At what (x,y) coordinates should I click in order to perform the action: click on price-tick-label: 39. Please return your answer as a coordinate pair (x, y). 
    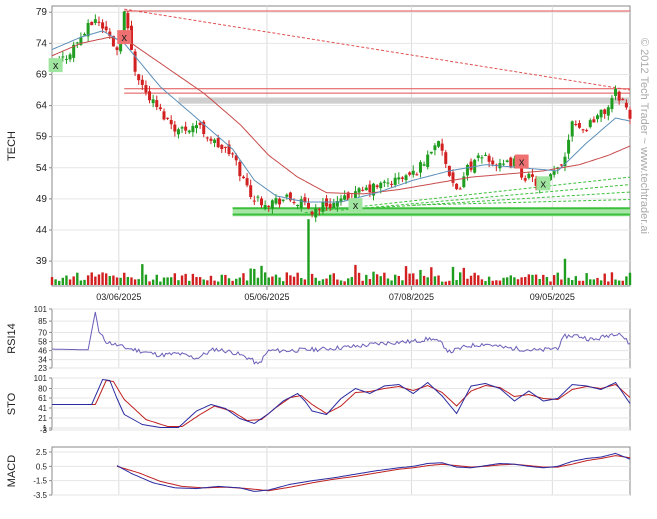
    Looking at the image, I should click on (42, 261).